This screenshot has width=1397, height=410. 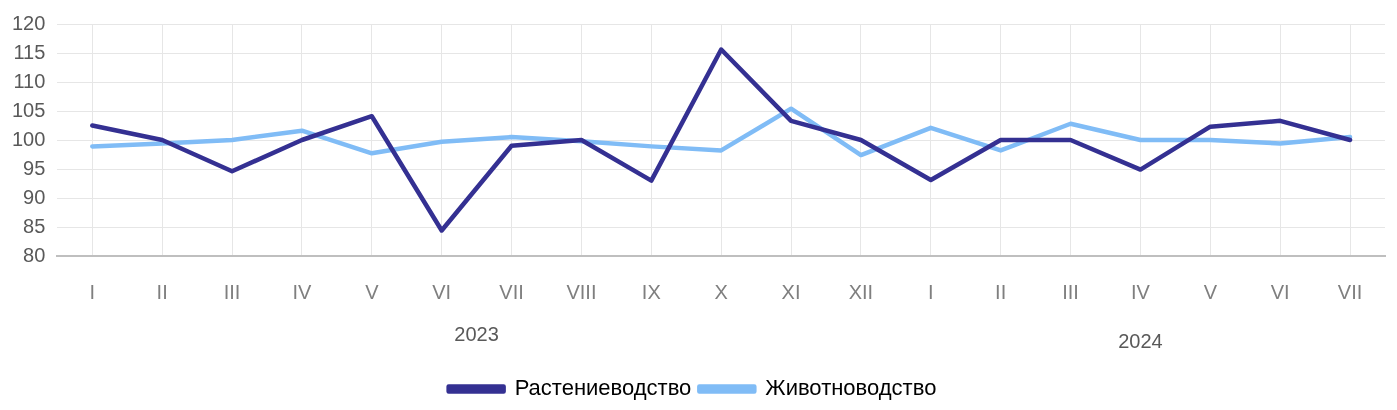 What do you see at coordinates (861, 291) in the screenshot?
I see `x-tick-label: XII` at bounding box center [861, 291].